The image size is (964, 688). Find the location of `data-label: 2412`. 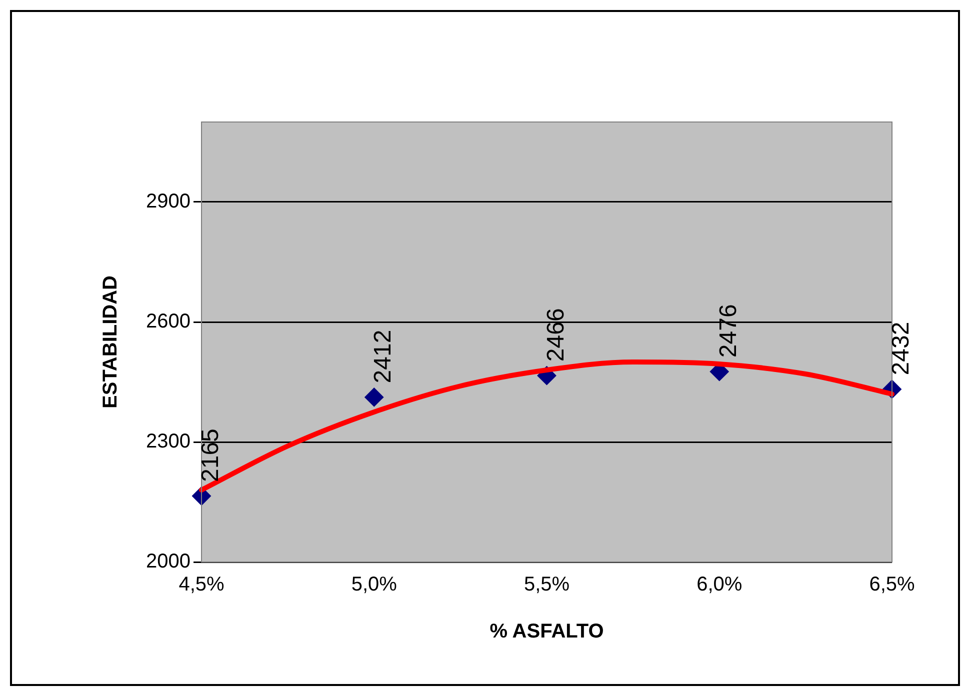

data-label: 2412 is located at coordinates (383, 357).